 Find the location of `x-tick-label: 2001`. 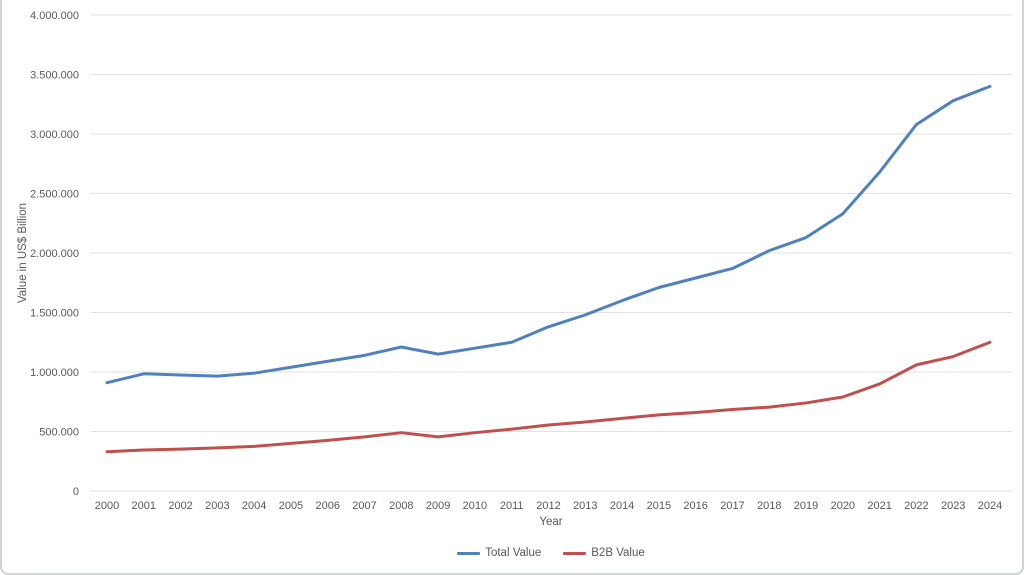

x-tick-label: 2001 is located at coordinates (144, 506).